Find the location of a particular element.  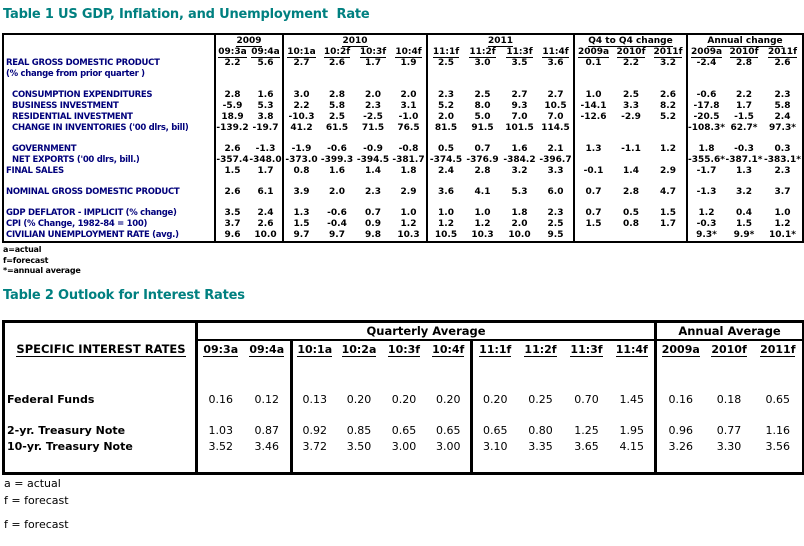

data-cell: -20.5 is located at coordinates (705, 117).